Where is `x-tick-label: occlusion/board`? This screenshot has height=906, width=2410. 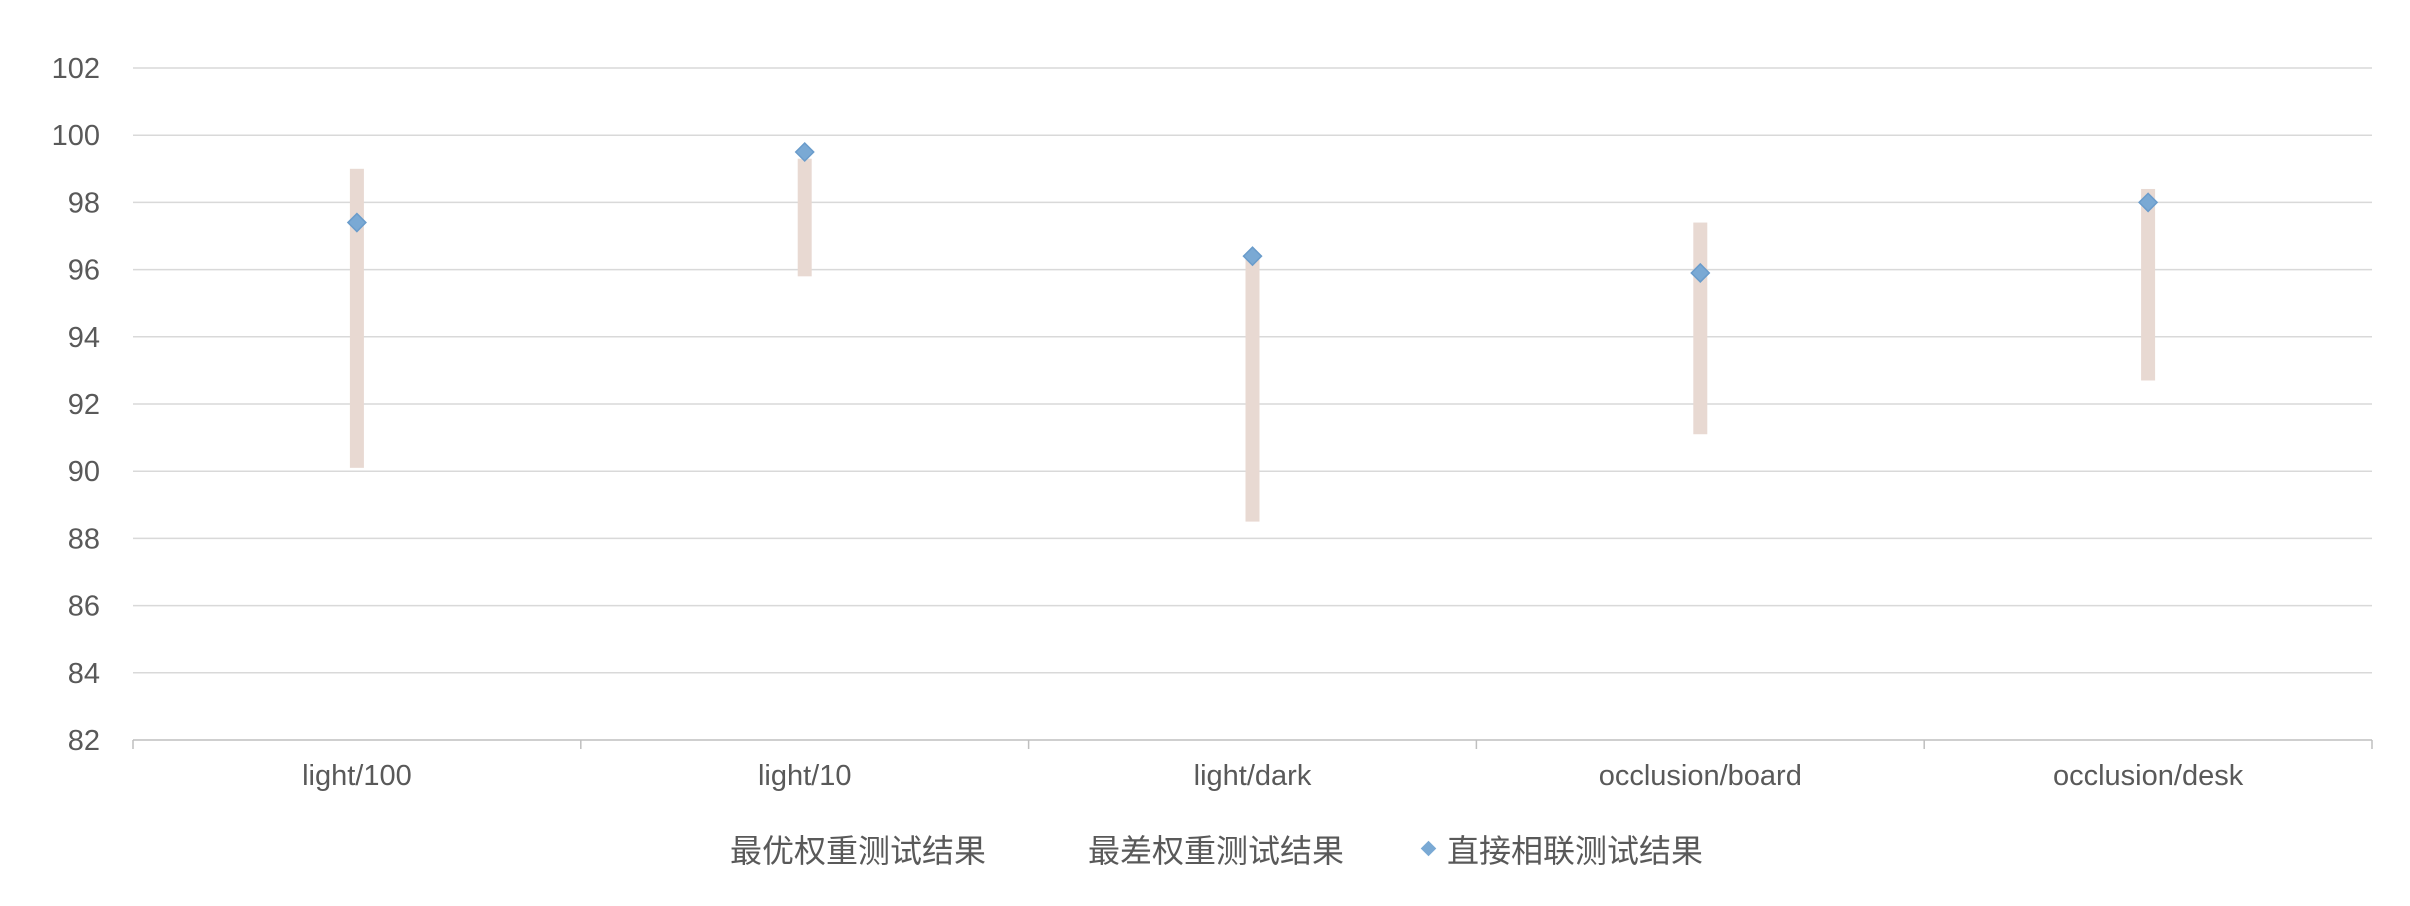 x-tick-label: occlusion/board is located at coordinates (1700, 776).